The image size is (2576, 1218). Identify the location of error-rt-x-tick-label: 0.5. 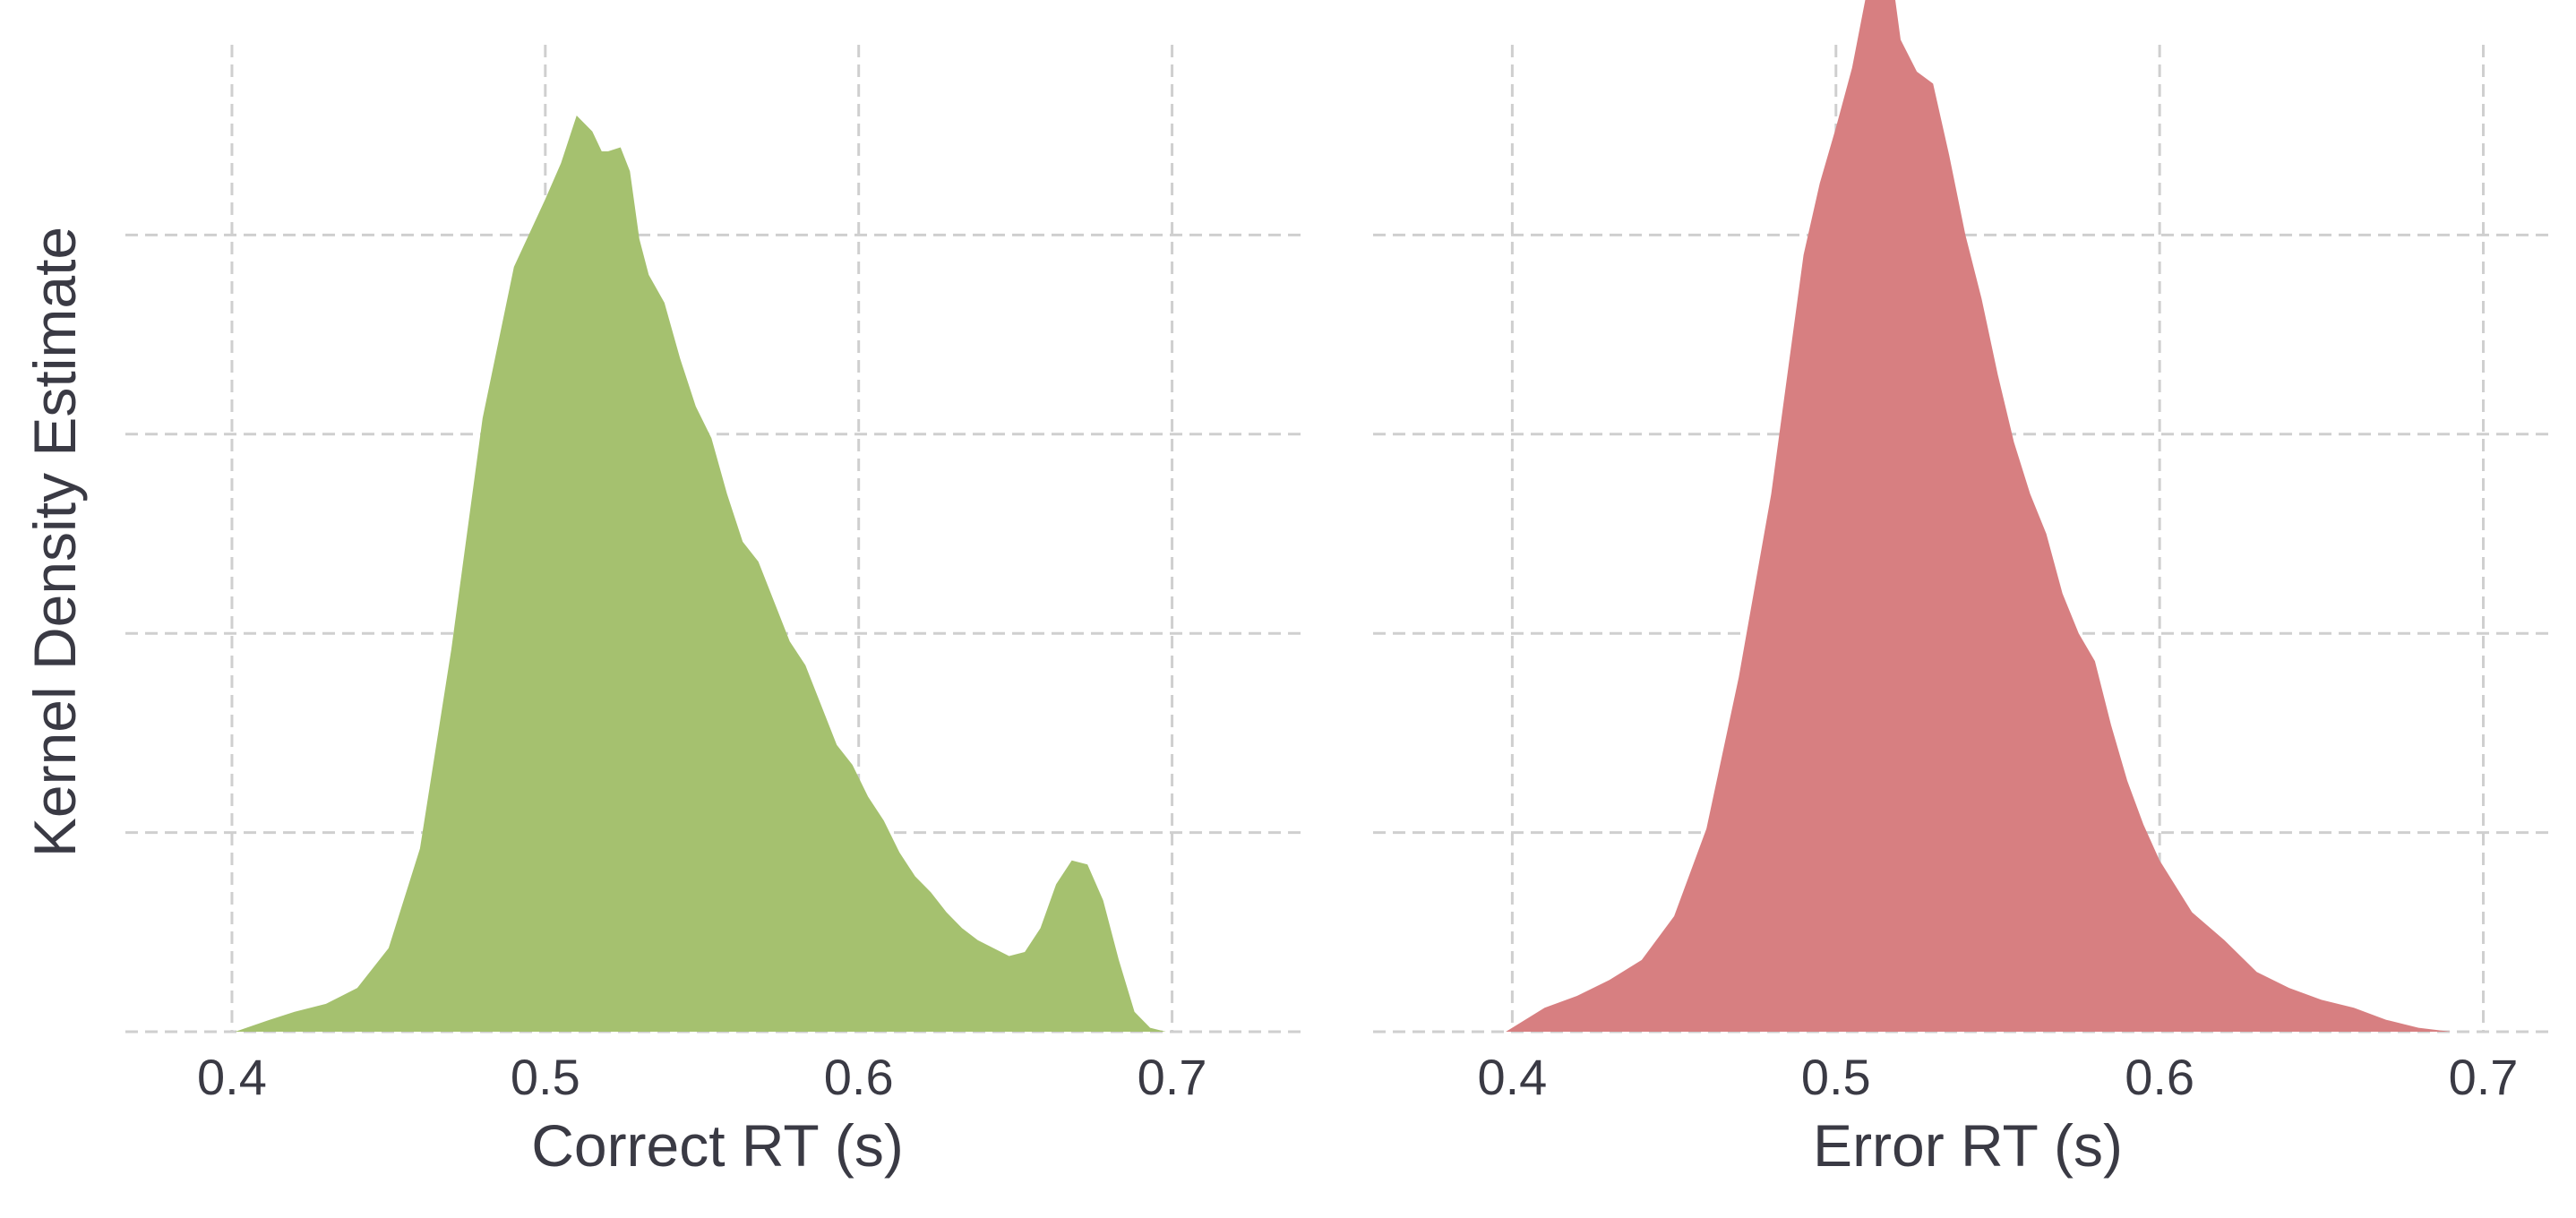
(1836, 1077).